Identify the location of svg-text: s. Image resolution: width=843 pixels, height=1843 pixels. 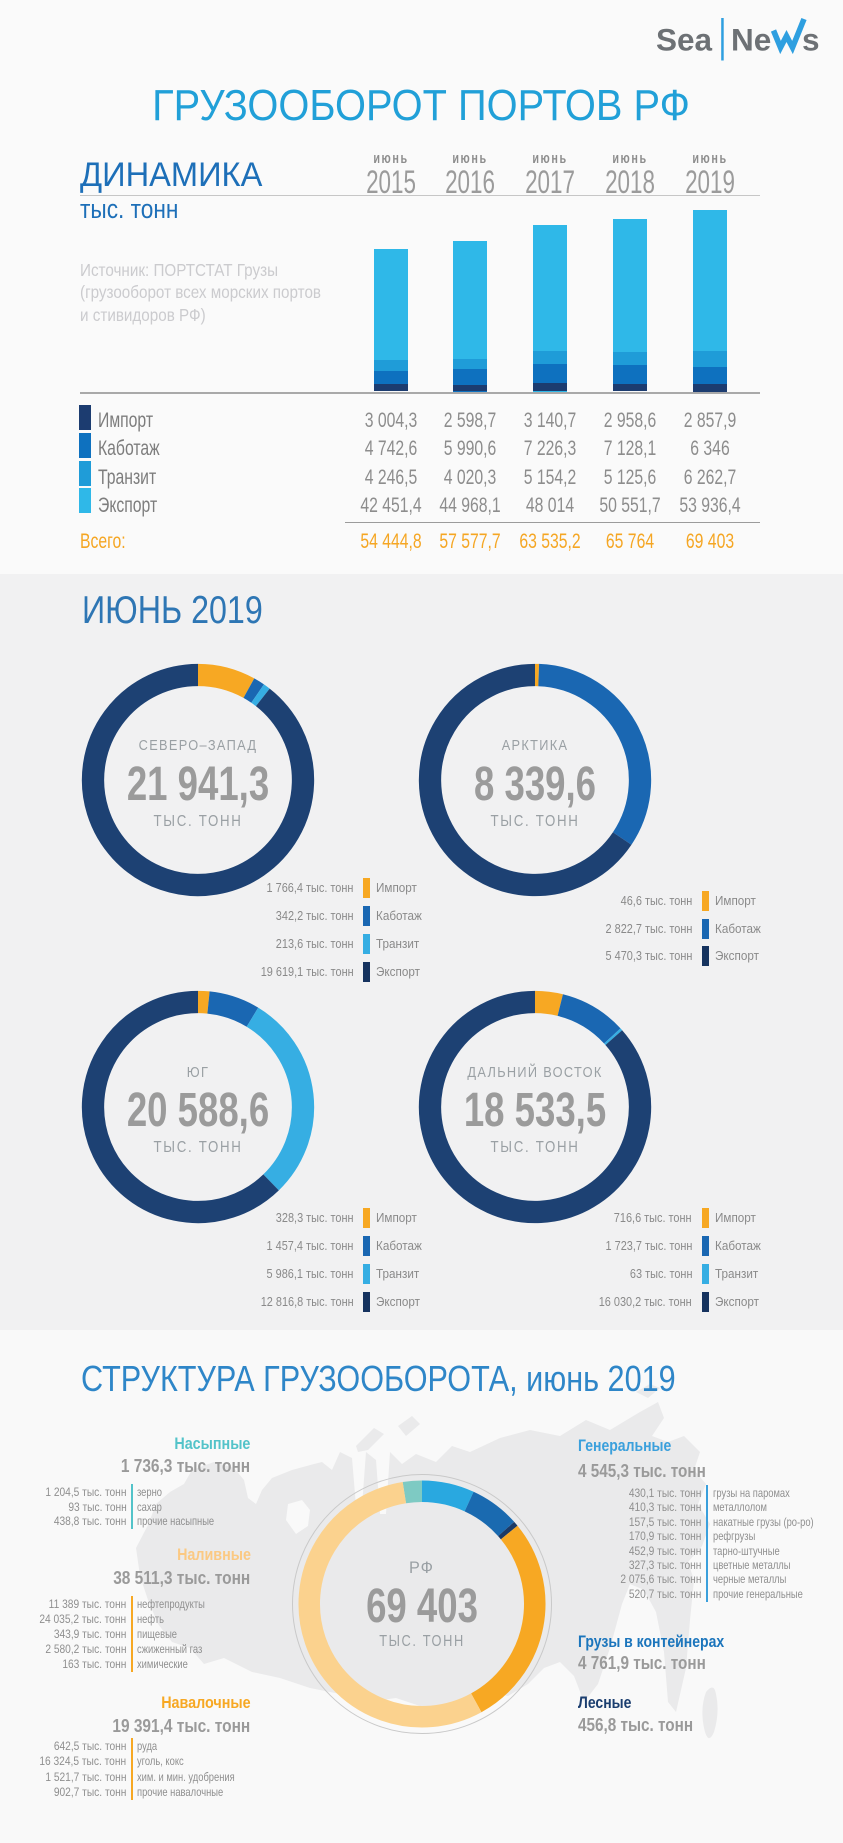
(811, 39).